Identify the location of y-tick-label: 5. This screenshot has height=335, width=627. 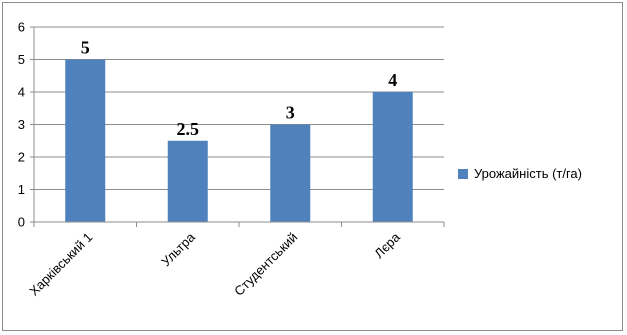
(21, 59).